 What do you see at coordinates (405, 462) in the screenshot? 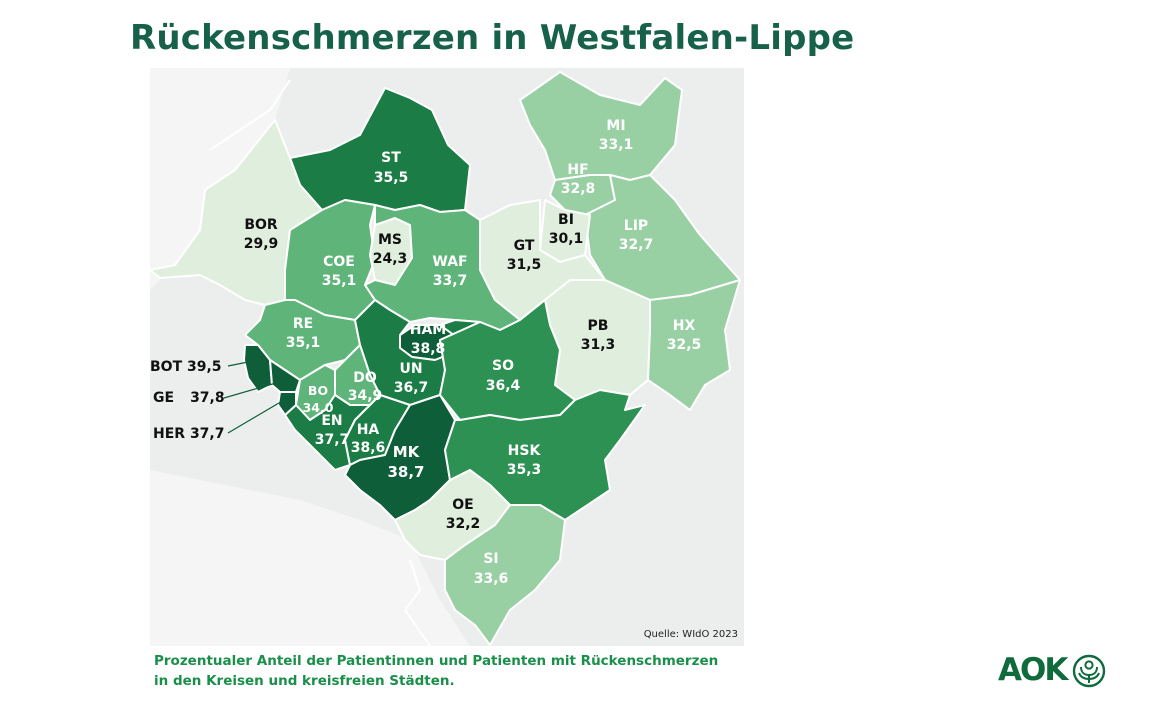
I see `label-MK: MK 38,7` at bounding box center [405, 462].